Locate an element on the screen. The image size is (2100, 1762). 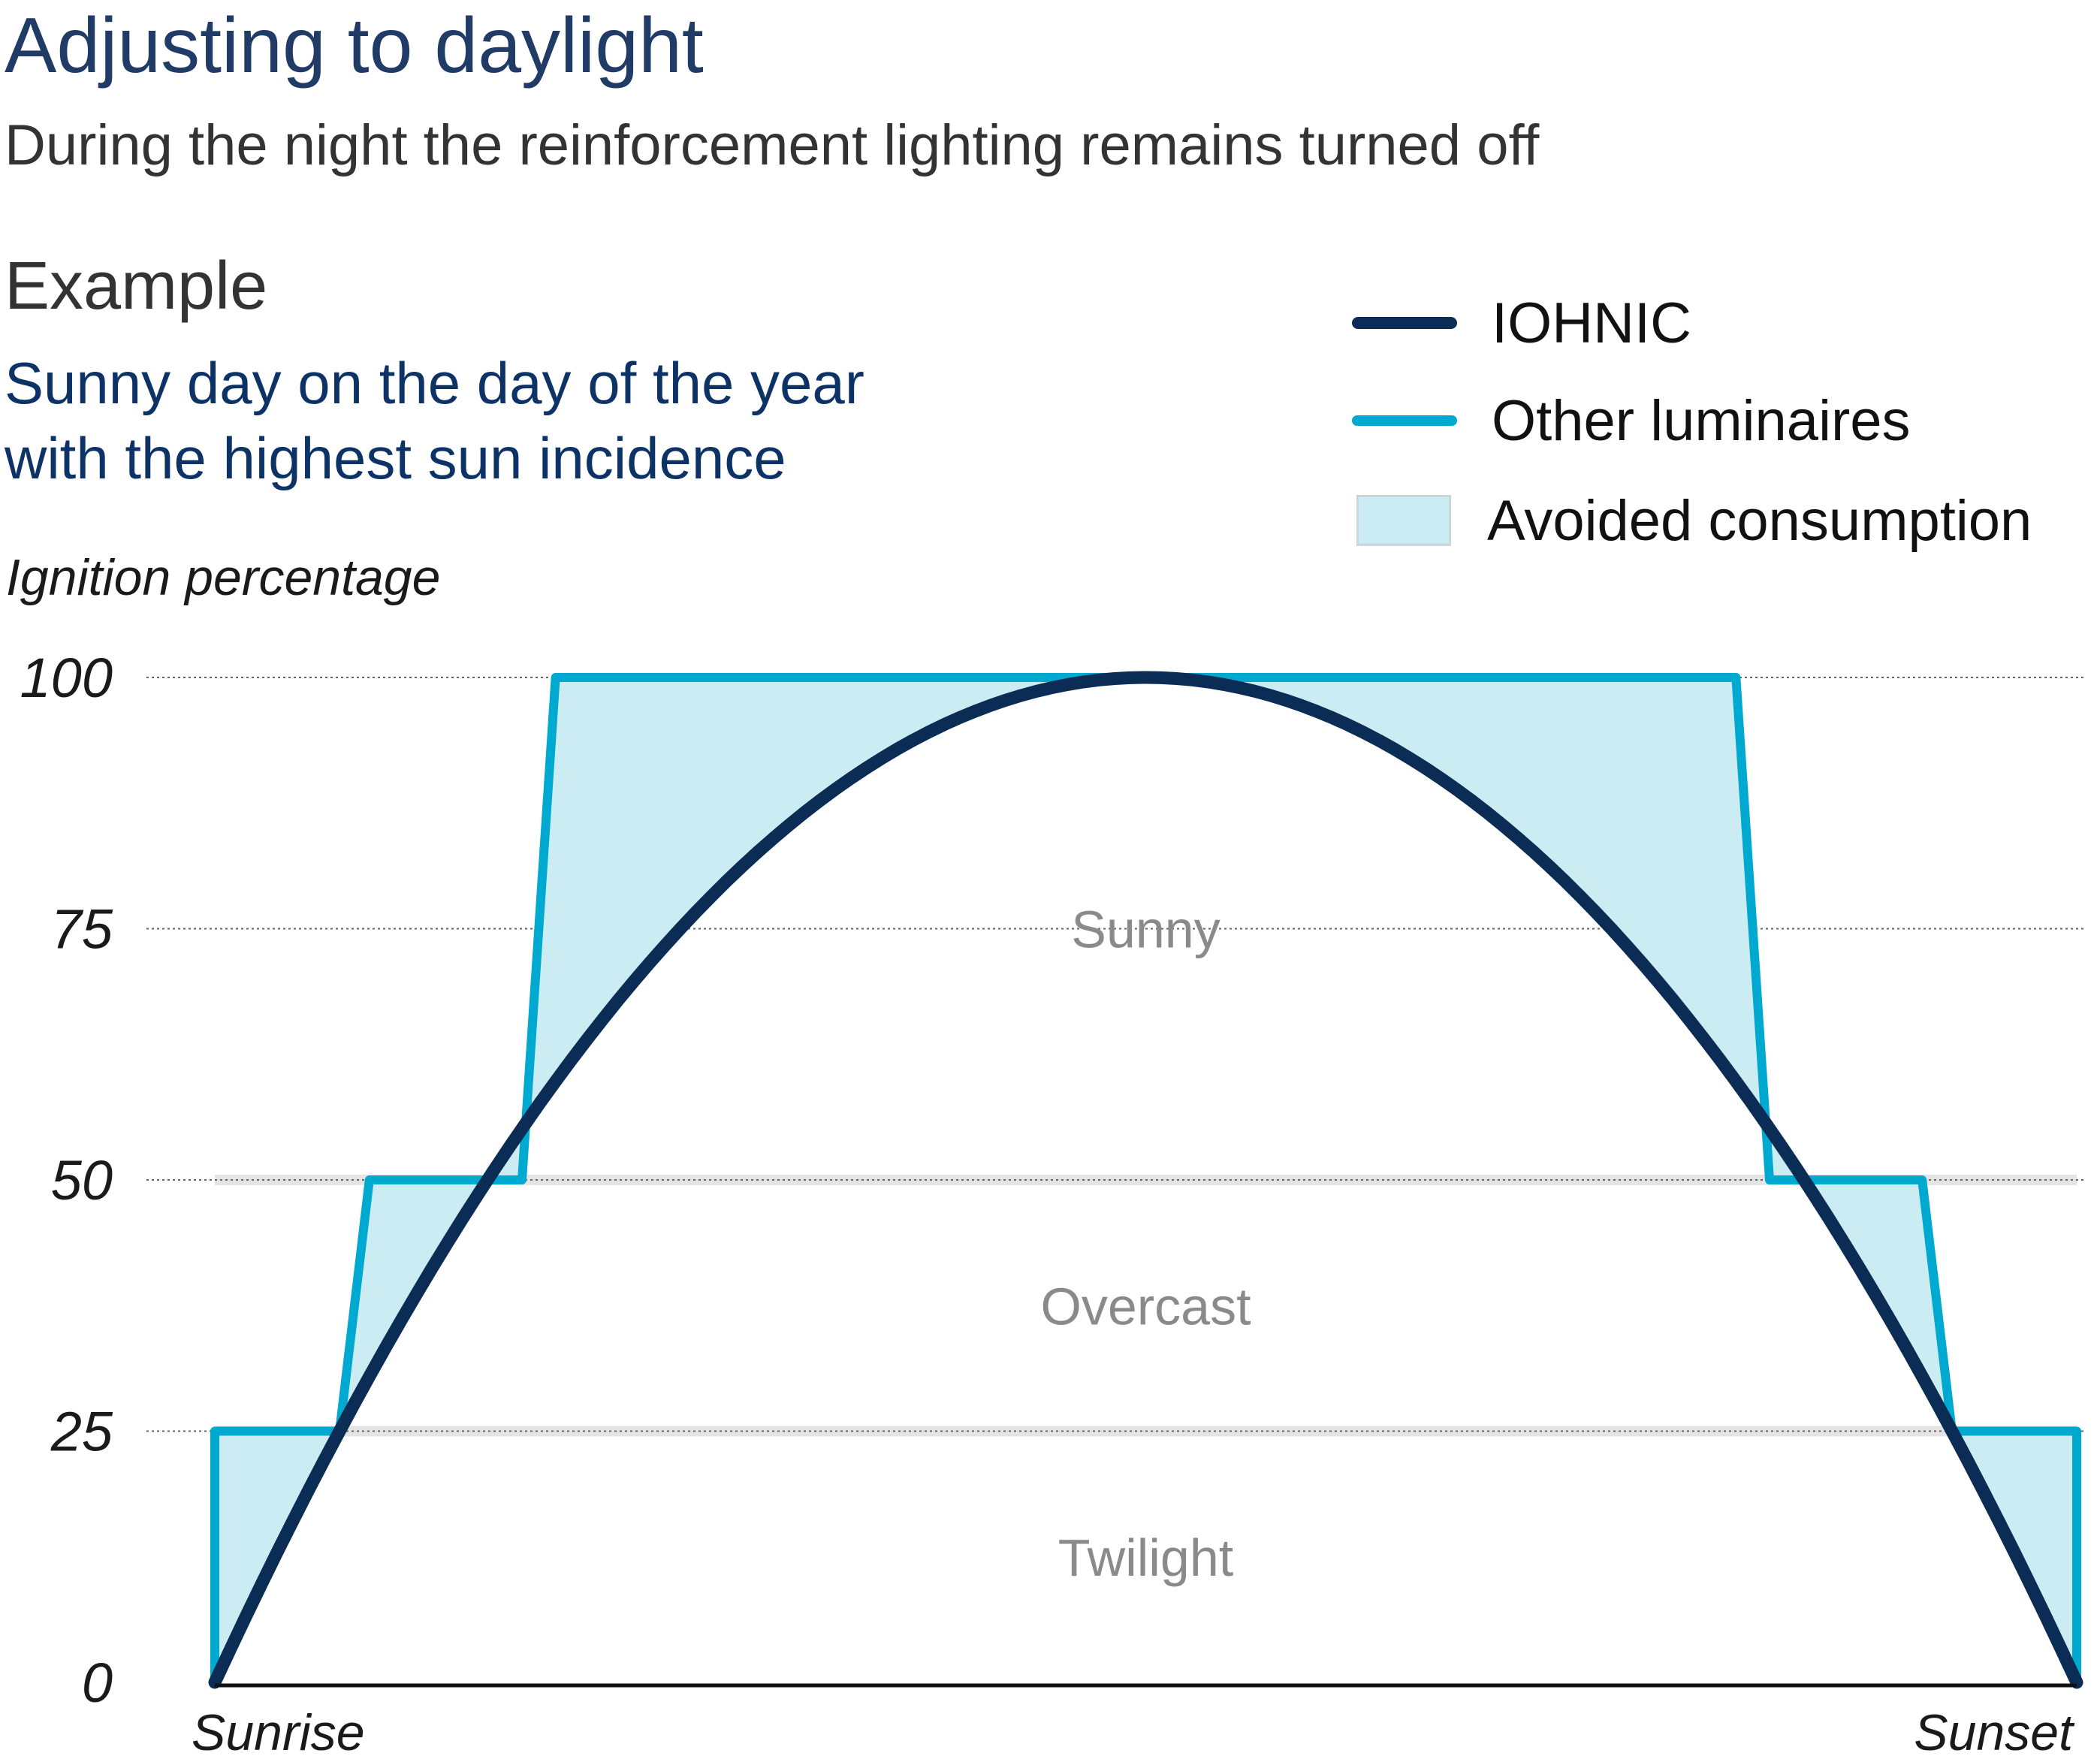
y-tick-label-75: 75 is located at coordinates (82, 929).